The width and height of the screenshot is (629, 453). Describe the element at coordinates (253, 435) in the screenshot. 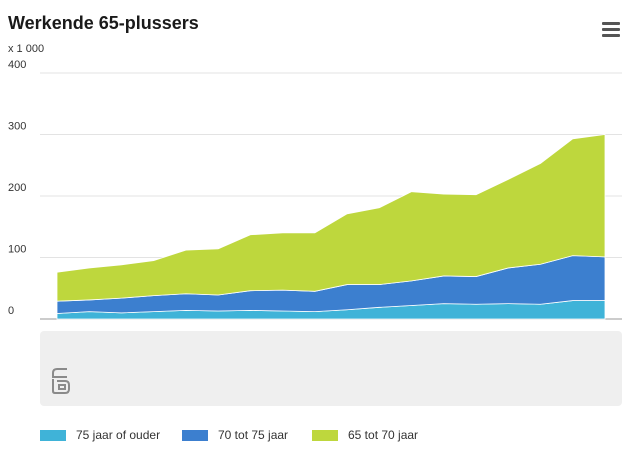

I see `legend-label: 70 tot 75 jaar` at that location.